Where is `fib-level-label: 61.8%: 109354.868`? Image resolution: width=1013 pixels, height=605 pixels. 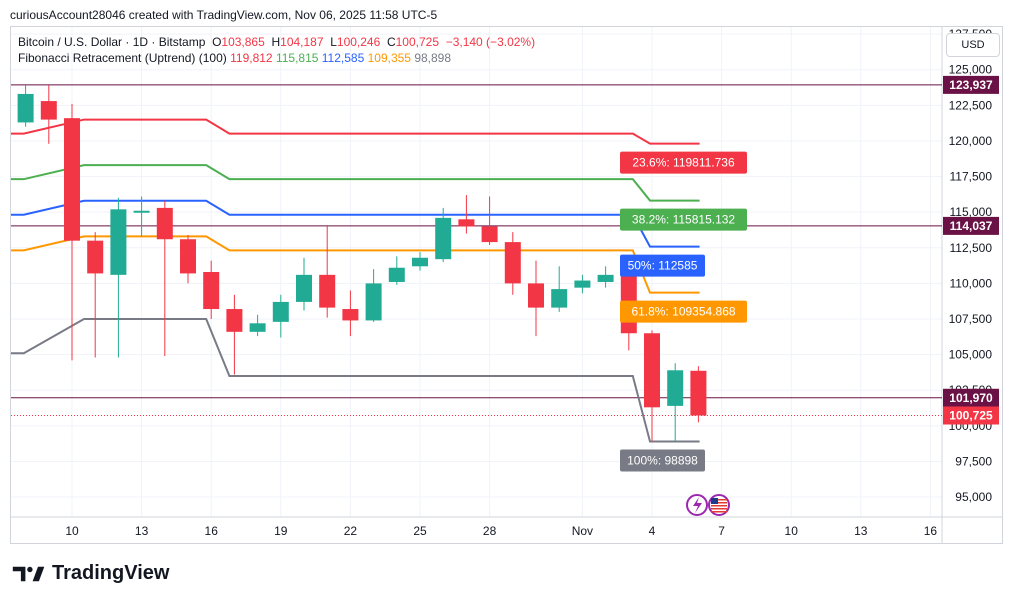
fib-level-label: 61.8%: 109354.868 is located at coordinates (683, 311).